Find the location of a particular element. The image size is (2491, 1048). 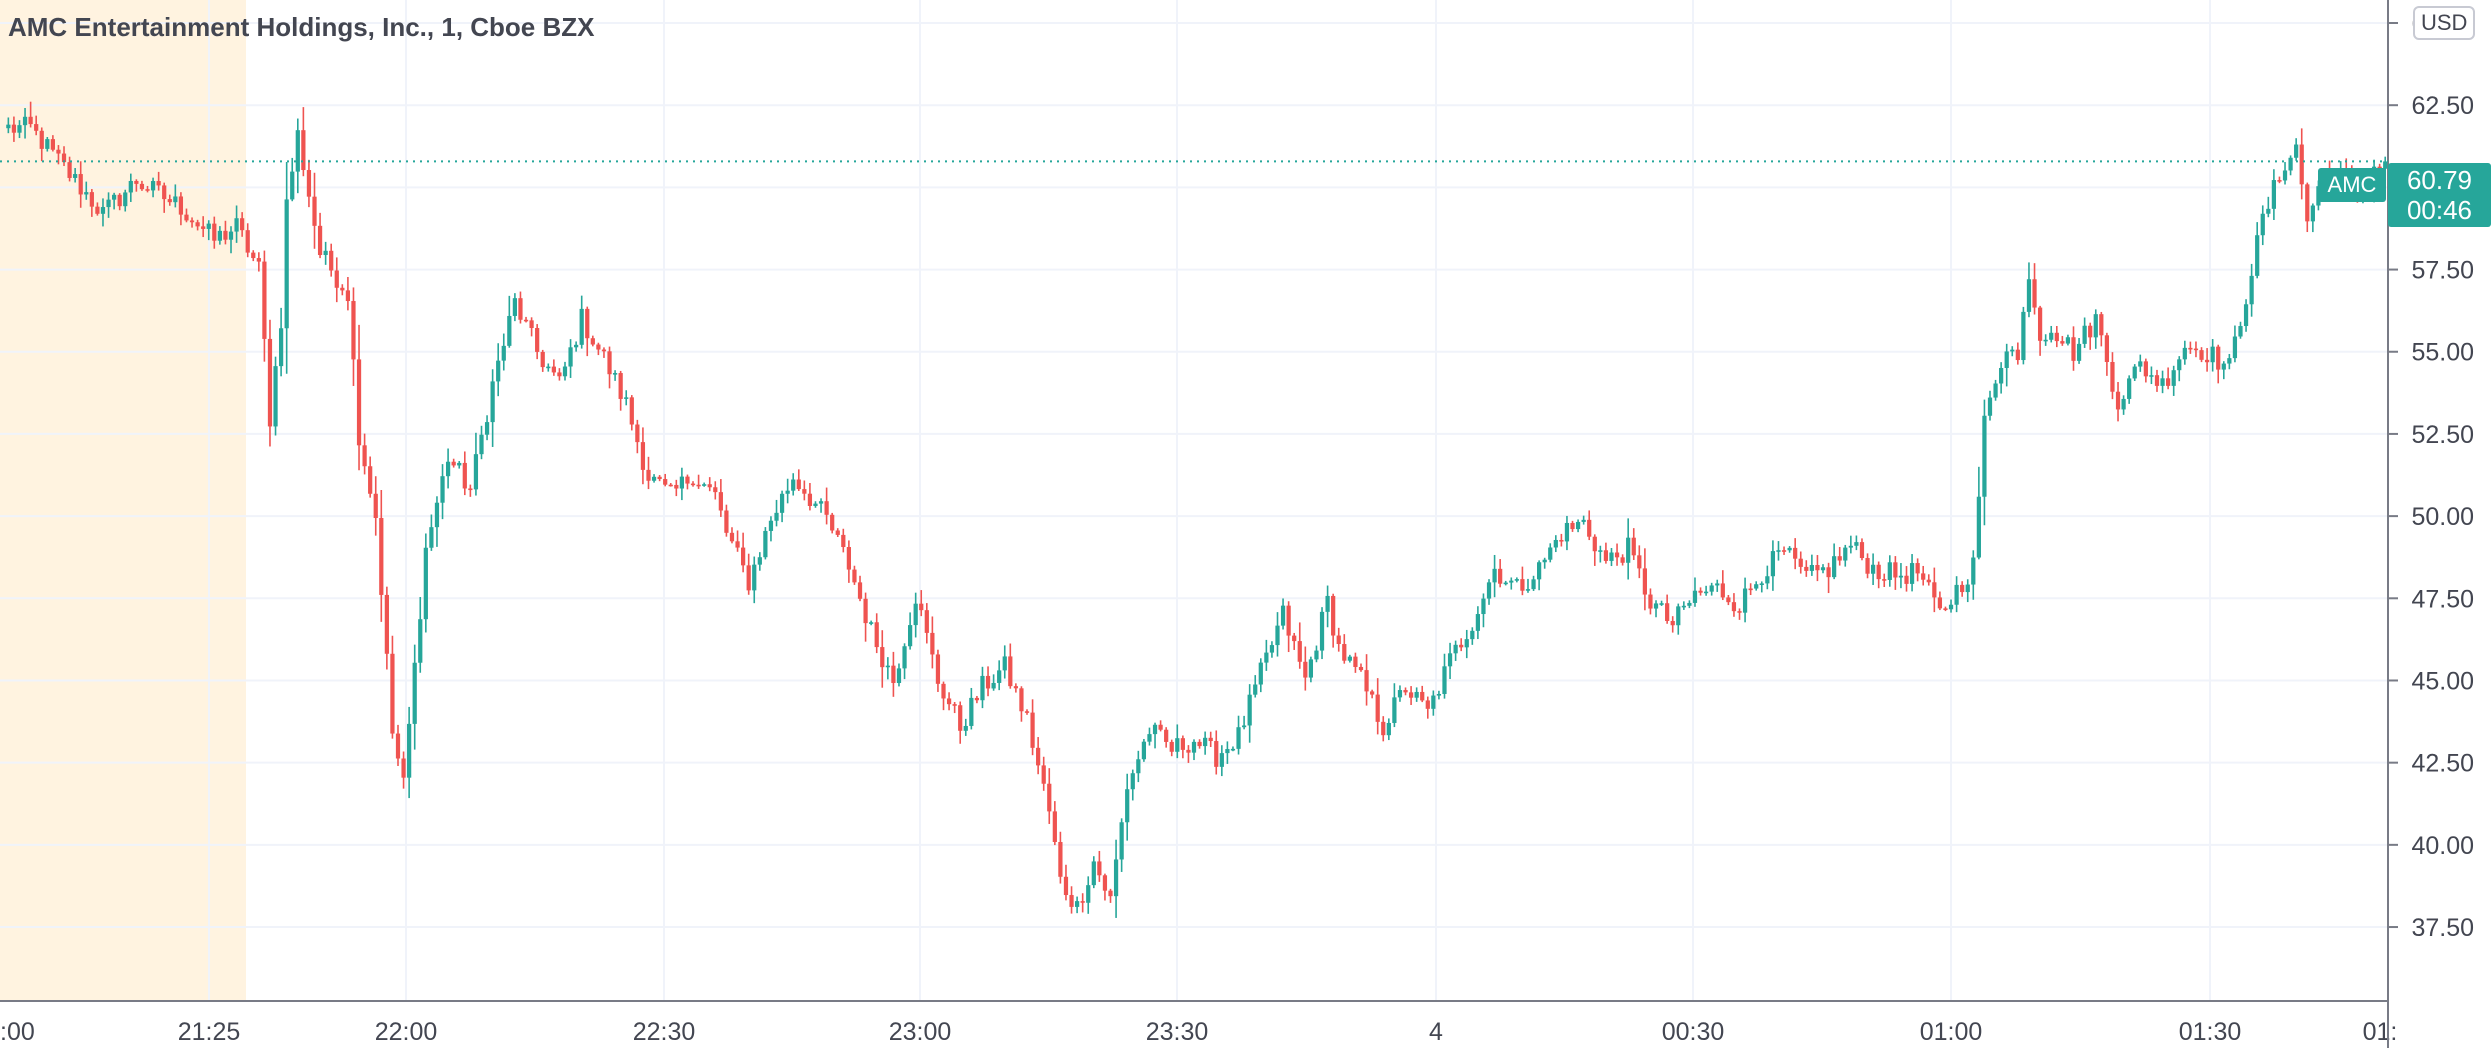

bar-countdown: 00:46 is located at coordinates (2439, 210).